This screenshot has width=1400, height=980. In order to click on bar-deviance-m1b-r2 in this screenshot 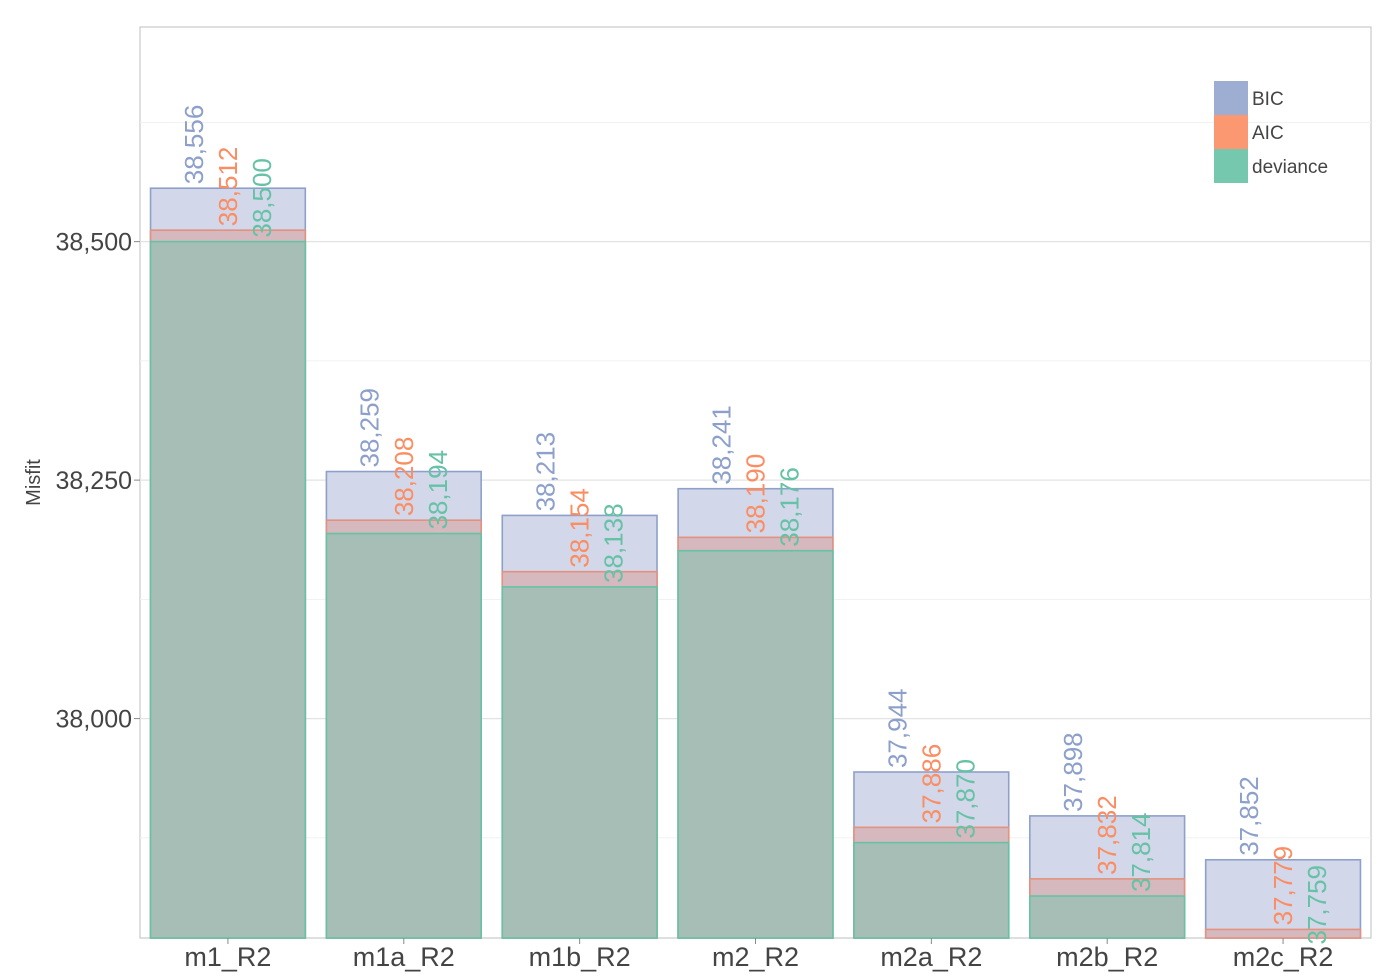, I will do `click(579, 762)`.